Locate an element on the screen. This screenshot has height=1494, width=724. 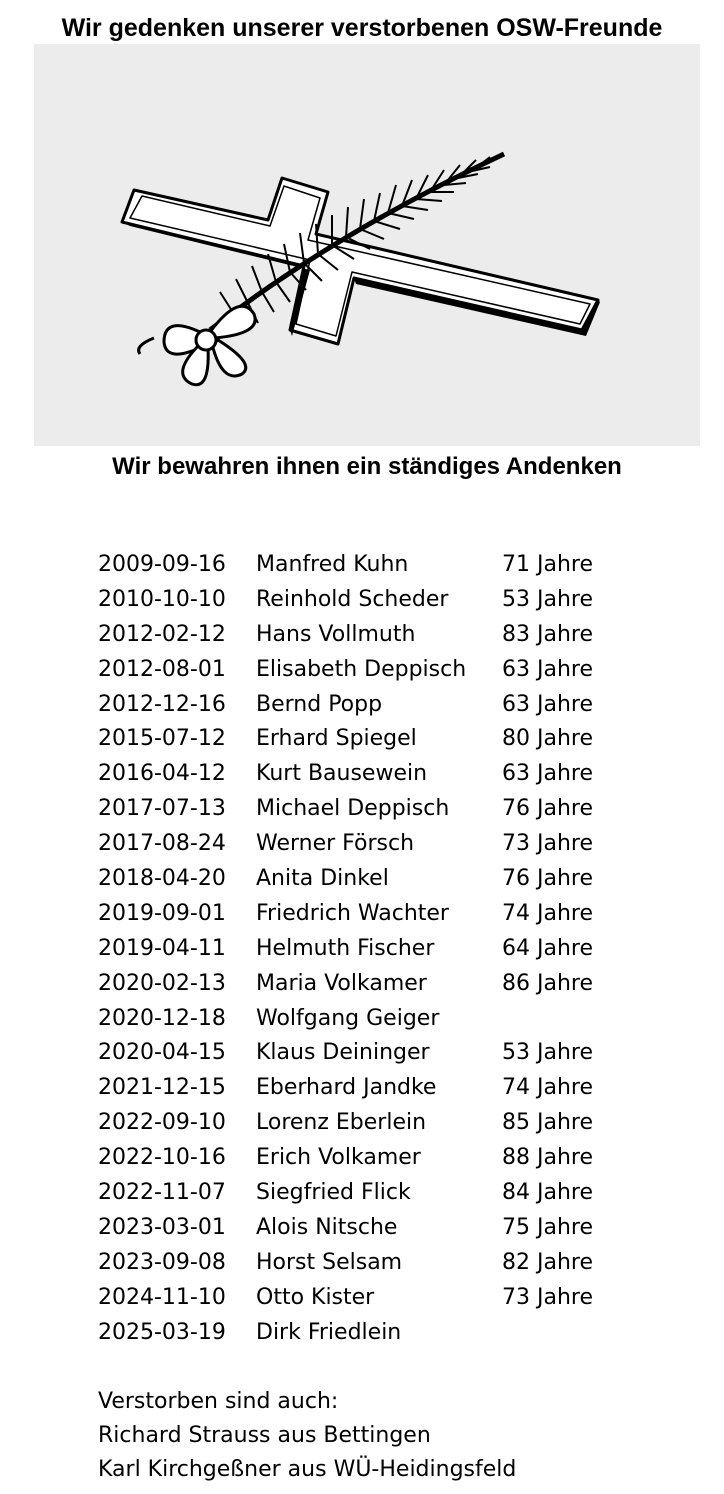
entry-date: 2023-09-08 is located at coordinates (162, 1262).